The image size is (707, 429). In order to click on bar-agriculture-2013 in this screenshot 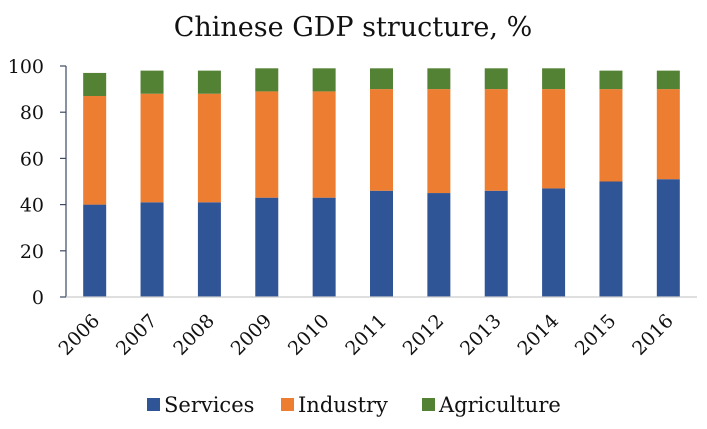, I will do `click(496, 79)`.